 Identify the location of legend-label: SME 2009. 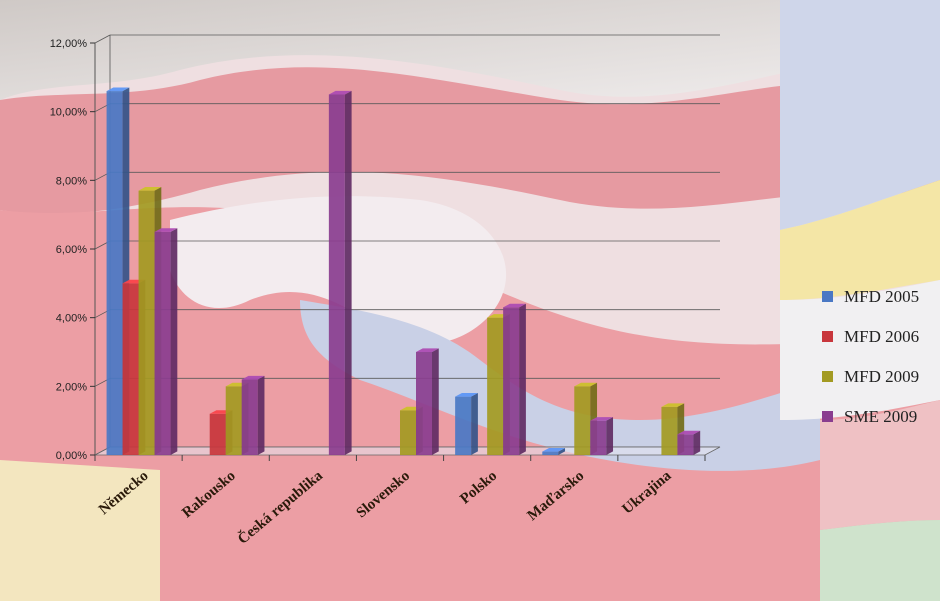
(880, 416).